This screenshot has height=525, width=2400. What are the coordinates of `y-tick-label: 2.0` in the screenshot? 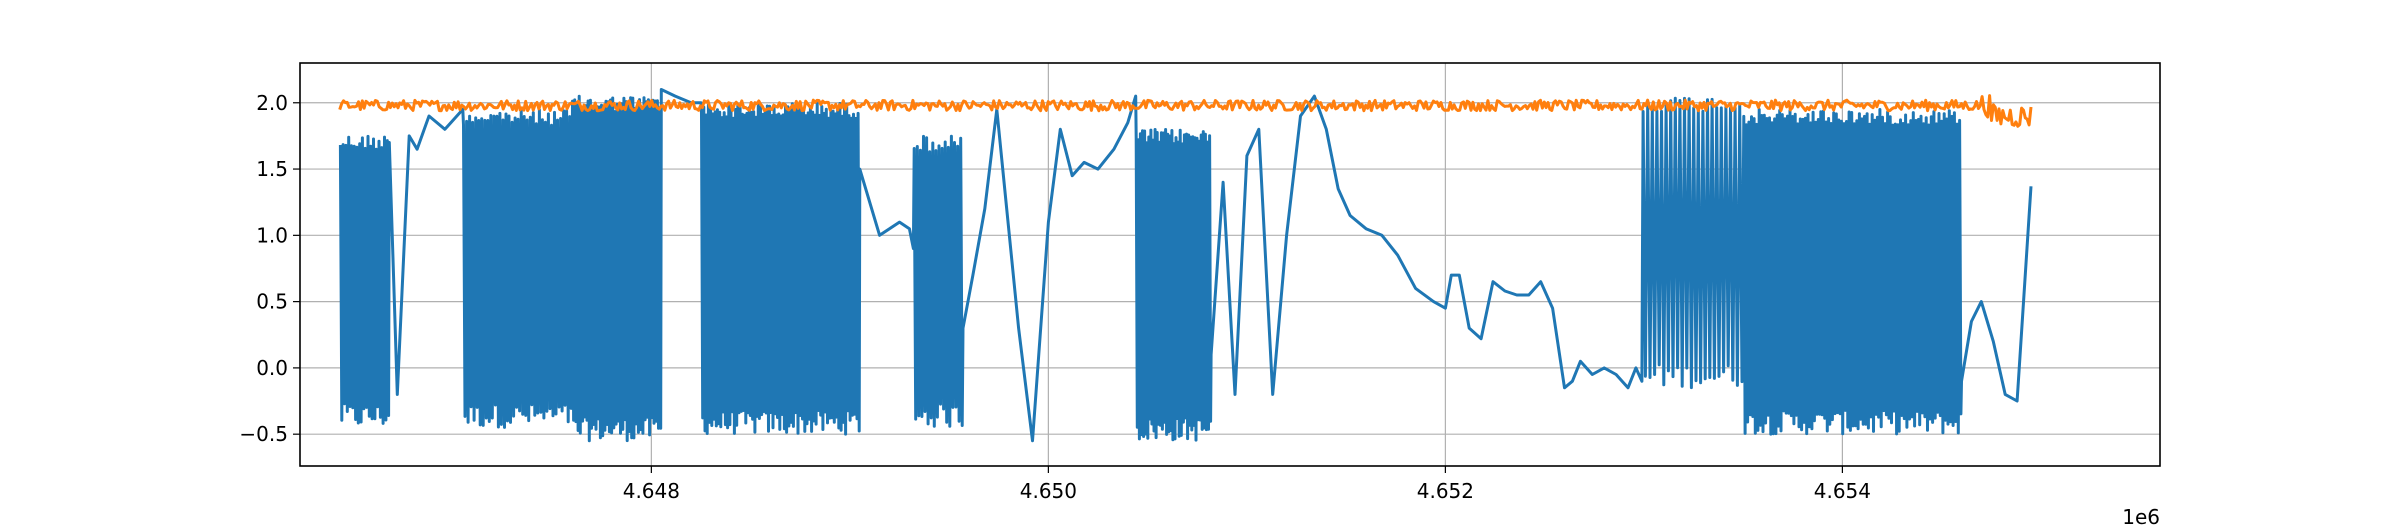 It's located at (272, 103).